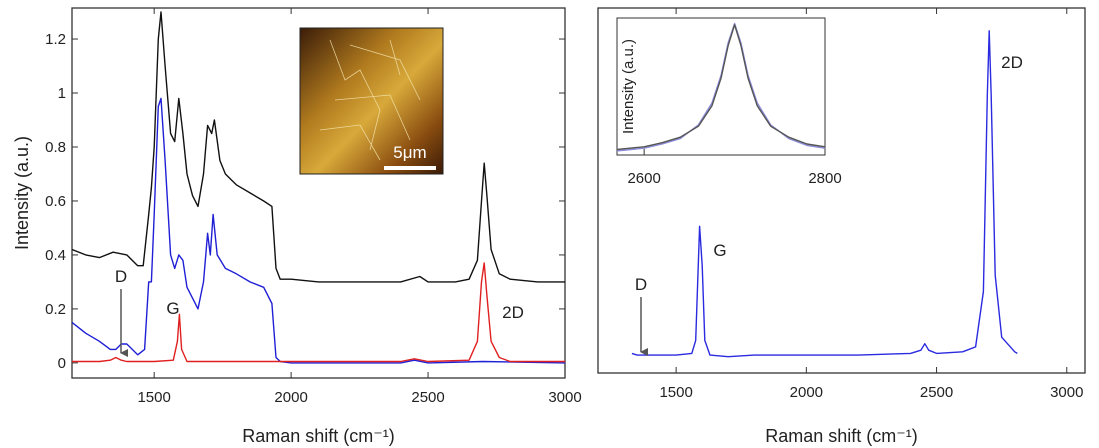 Image resolution: width=1099 pixels, height=448 pixels. What do you see at coordinates (55, 255) in the screenshot?
I see `y-tick-label: 0.4` at bounding box center [55, 255].